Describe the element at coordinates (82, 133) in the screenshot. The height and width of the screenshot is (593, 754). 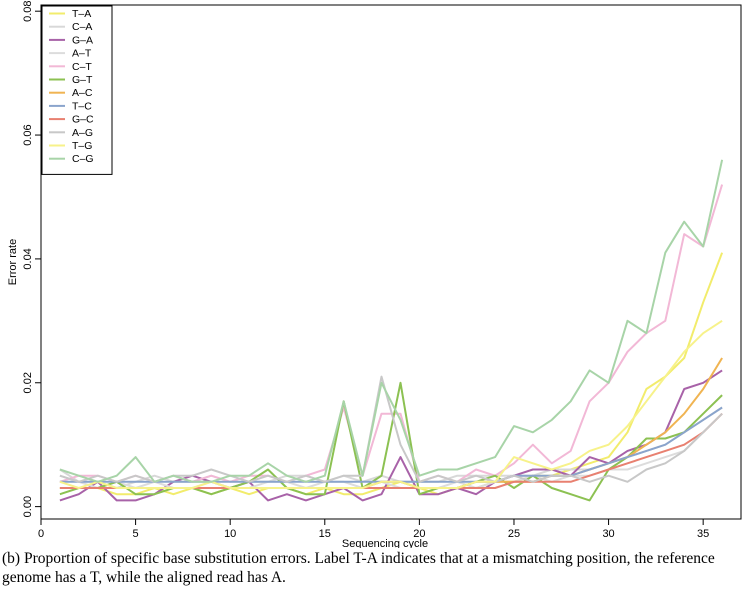
I see `legend-label-9: A–G` at that location.